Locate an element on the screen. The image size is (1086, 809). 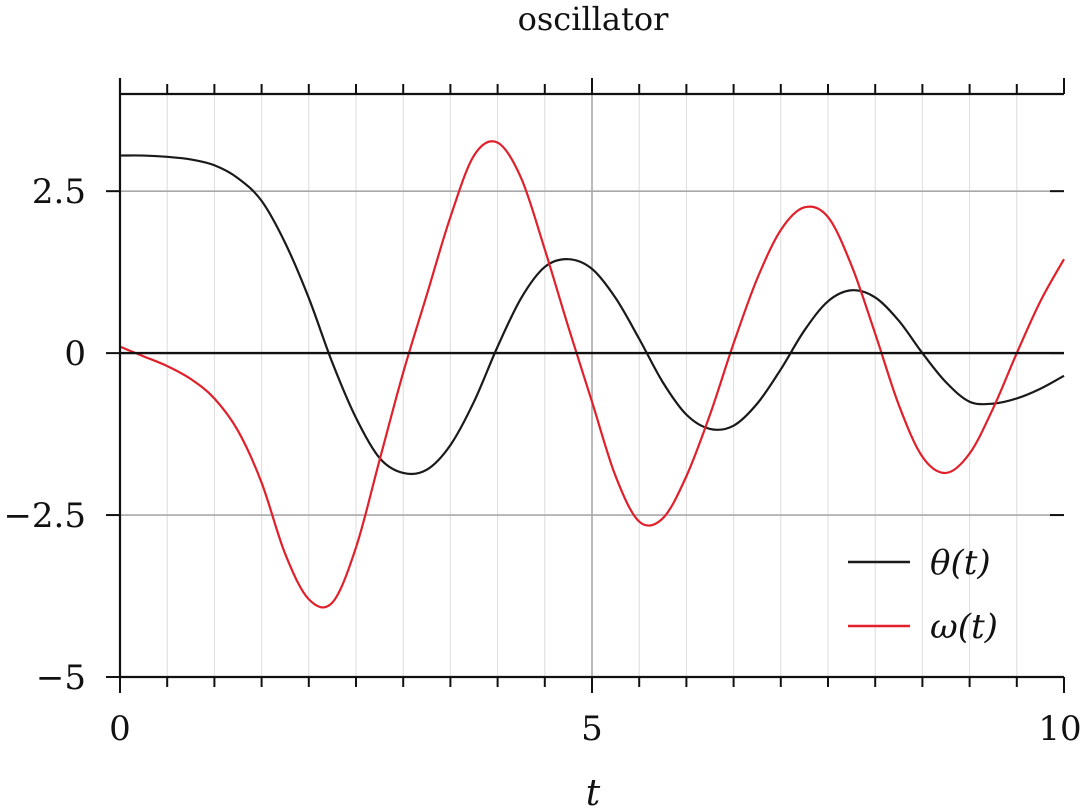
chart-title: oscillator is located at coordinates (594, 19).